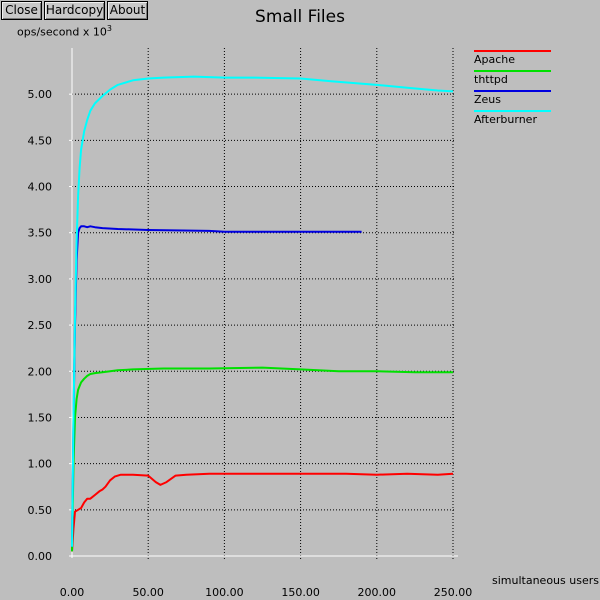 This screenshot has height=600, width=600. Describe the element at coordinates (505, 119) in the screenshot. I see `legend-label-afterburner: Afterburner` at that location.